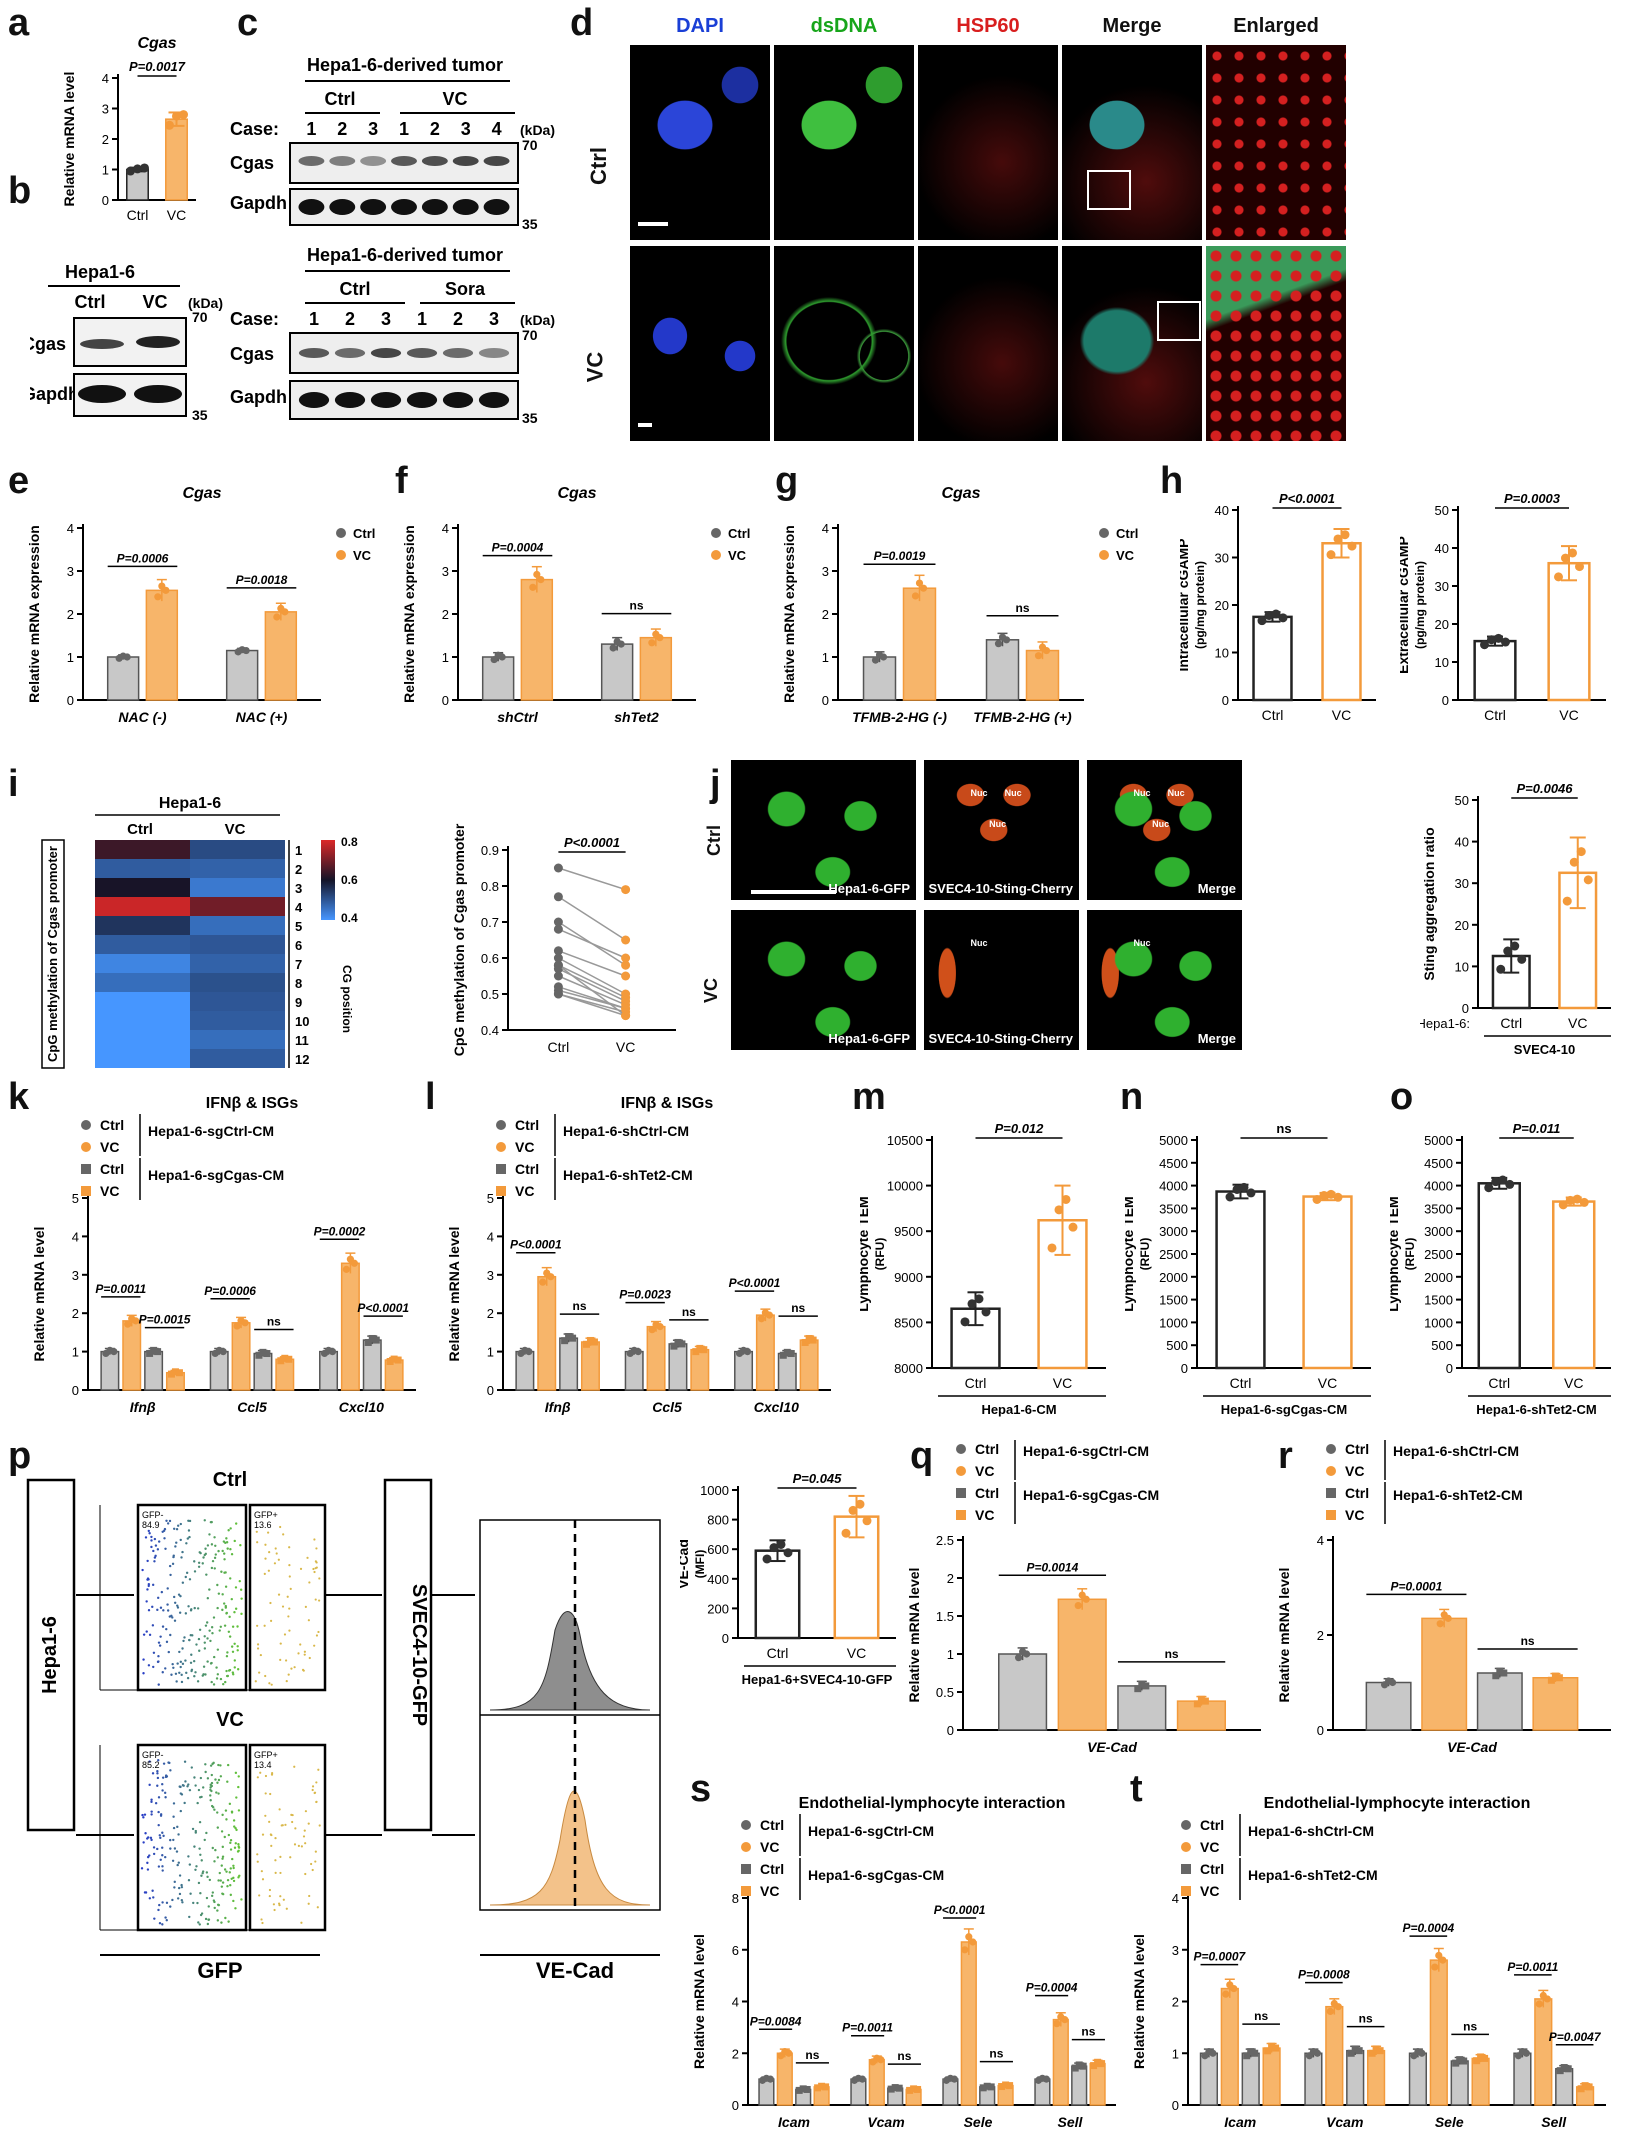 The image size is (1627, 2148). Describe the element at coordinates (153, 1755) in the screenshot. I see `flow-gate-label: GFP-` at that location.